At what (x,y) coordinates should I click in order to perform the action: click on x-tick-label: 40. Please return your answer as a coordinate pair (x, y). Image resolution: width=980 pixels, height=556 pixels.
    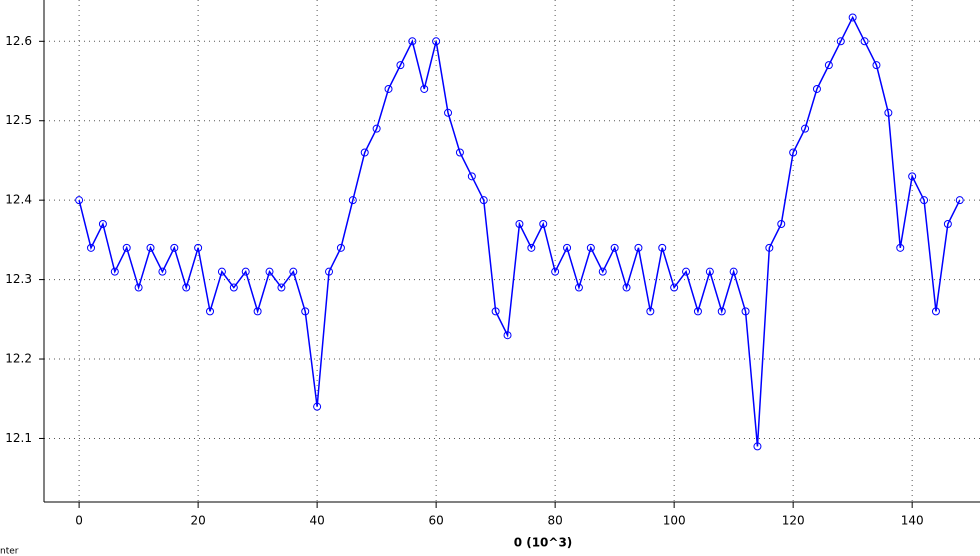
    Looking at the image, I should click on (316, 521).